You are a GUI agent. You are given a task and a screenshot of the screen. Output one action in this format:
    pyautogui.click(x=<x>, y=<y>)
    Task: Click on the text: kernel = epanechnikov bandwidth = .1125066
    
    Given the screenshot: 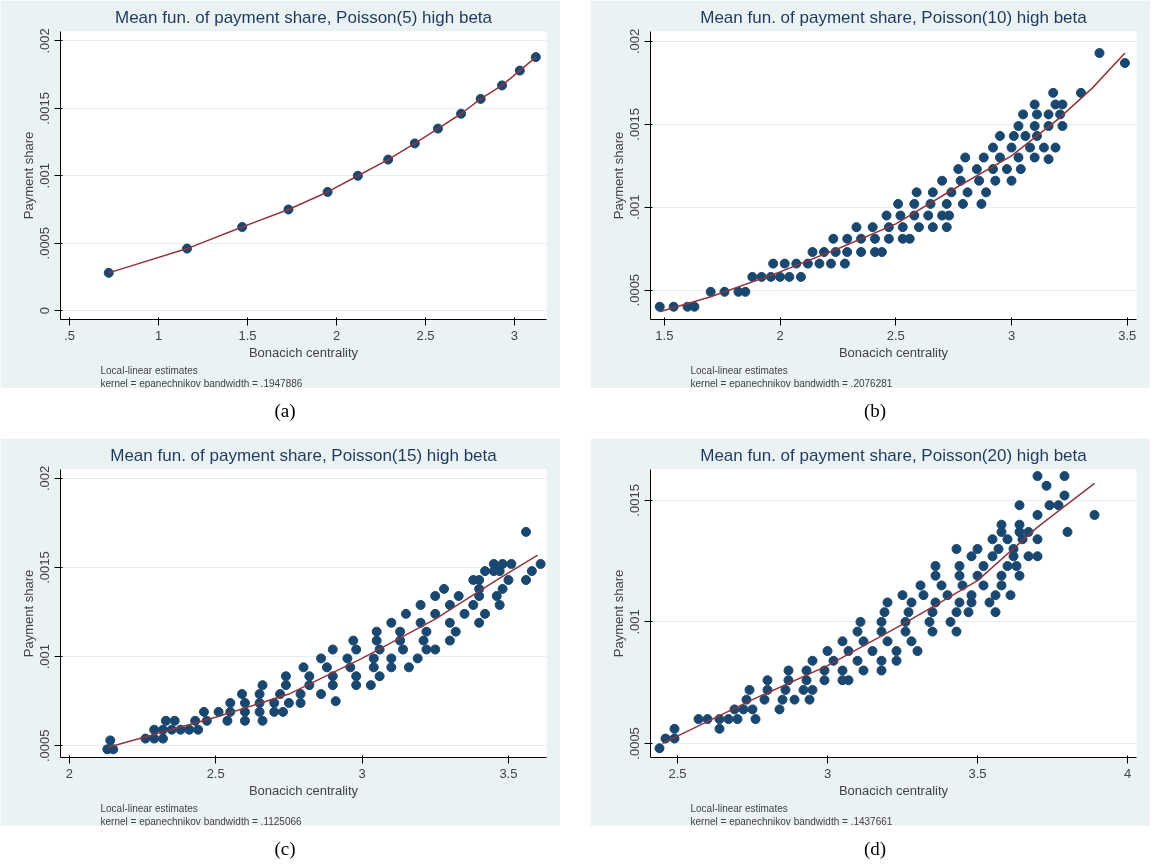 What is the action you would take?
    pyautogui.click(x=201, y=821)
    